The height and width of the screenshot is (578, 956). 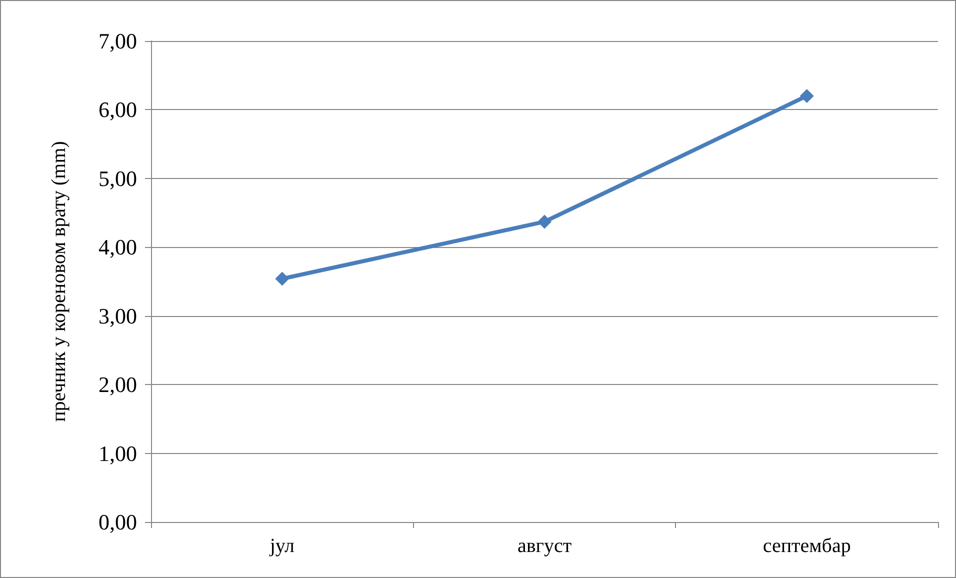 I want to click on y-tick-label: 2,00, so click(x=117, y=385).